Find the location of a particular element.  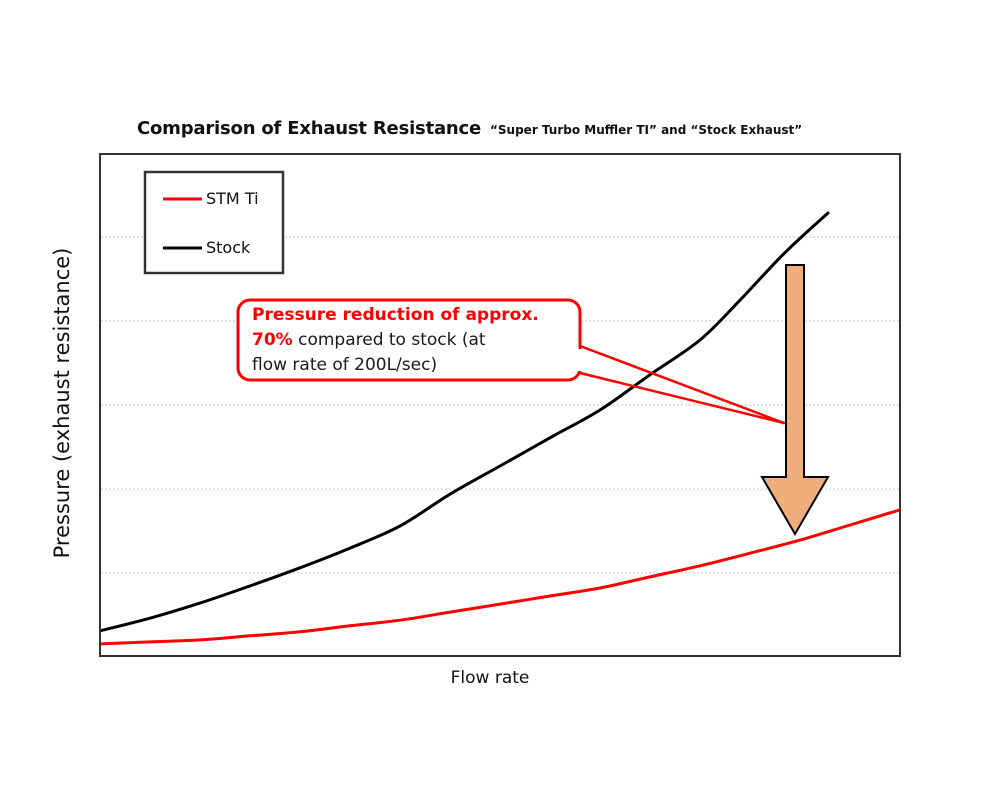

callout-line-3: flow rate of 200L/sec) is located at coordinates (345, 365).